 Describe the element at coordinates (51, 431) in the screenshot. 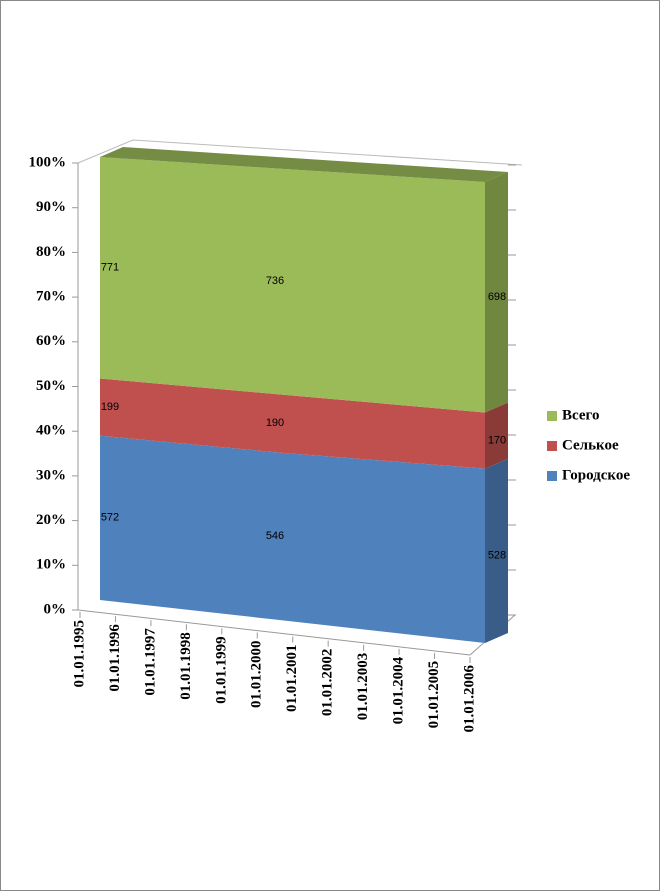

I see `y-tick-label: 40%` at that location.